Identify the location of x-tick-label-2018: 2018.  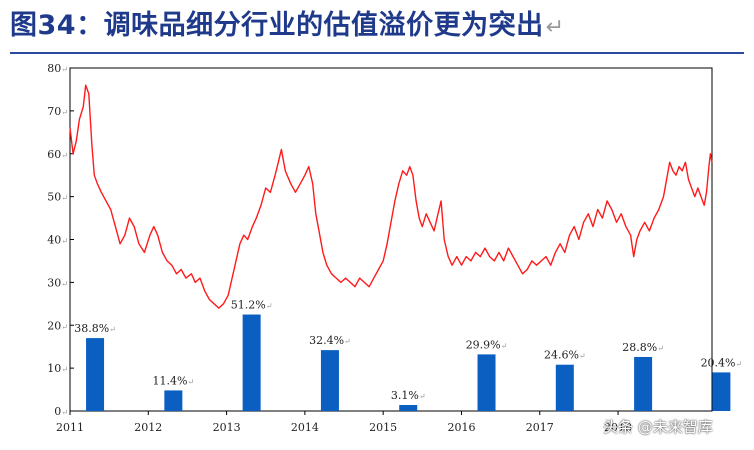
(618, 427).